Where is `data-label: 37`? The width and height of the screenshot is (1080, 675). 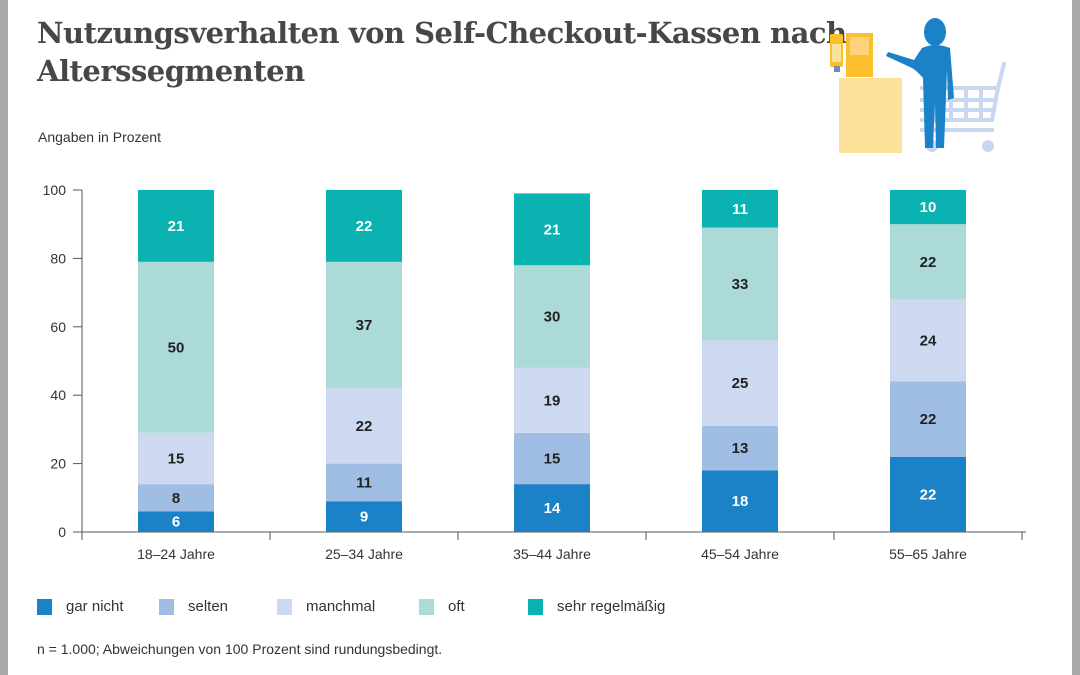
data-label: 37 is located at coordinates (364, 325).